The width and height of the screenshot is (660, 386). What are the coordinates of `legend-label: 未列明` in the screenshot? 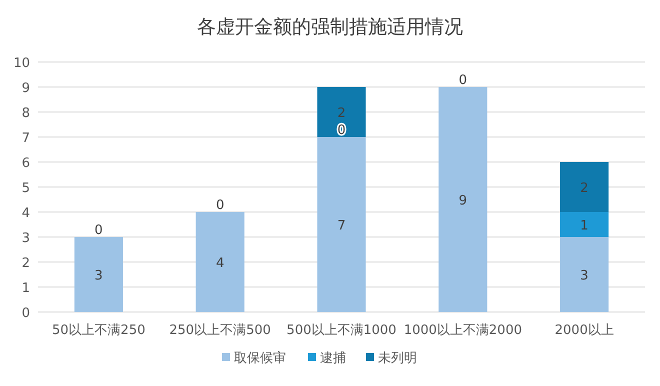 It's located at (397, 358).